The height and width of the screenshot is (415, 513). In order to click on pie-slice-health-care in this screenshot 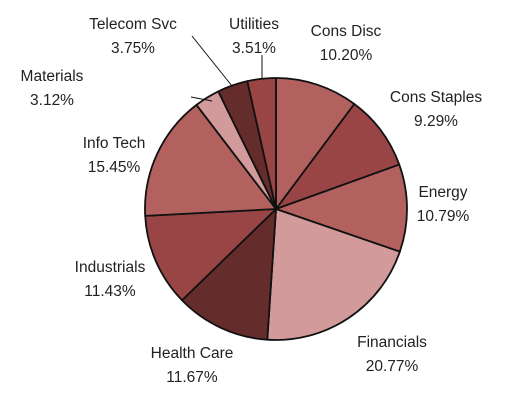, I will do `click(229, 274)`.